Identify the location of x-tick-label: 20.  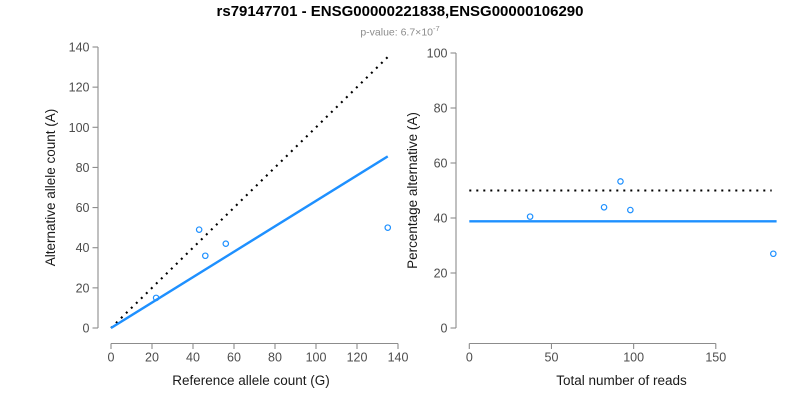
(152, 358).